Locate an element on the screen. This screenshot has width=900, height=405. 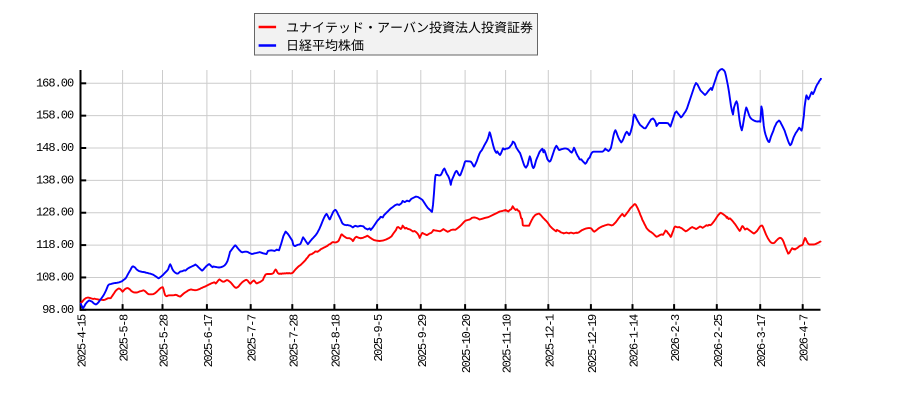
svg-text: 98.00 is located at coordinates (58, 310).